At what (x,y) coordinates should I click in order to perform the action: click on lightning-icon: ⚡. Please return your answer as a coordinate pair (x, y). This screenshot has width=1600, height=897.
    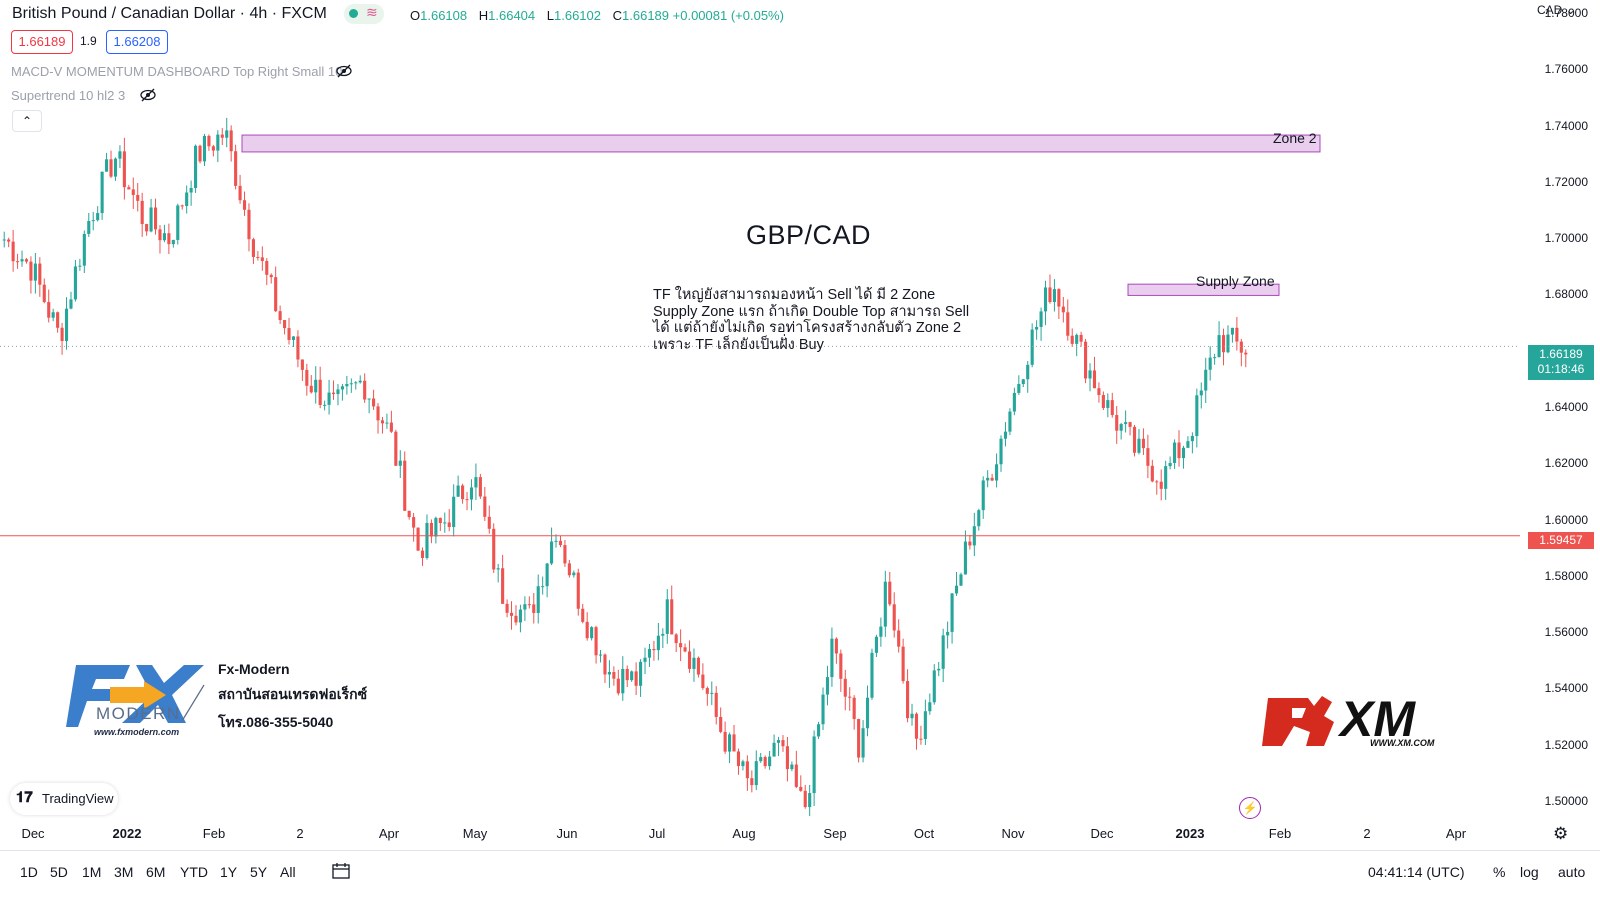
    Looking at the image, I should click on (1250, 808).